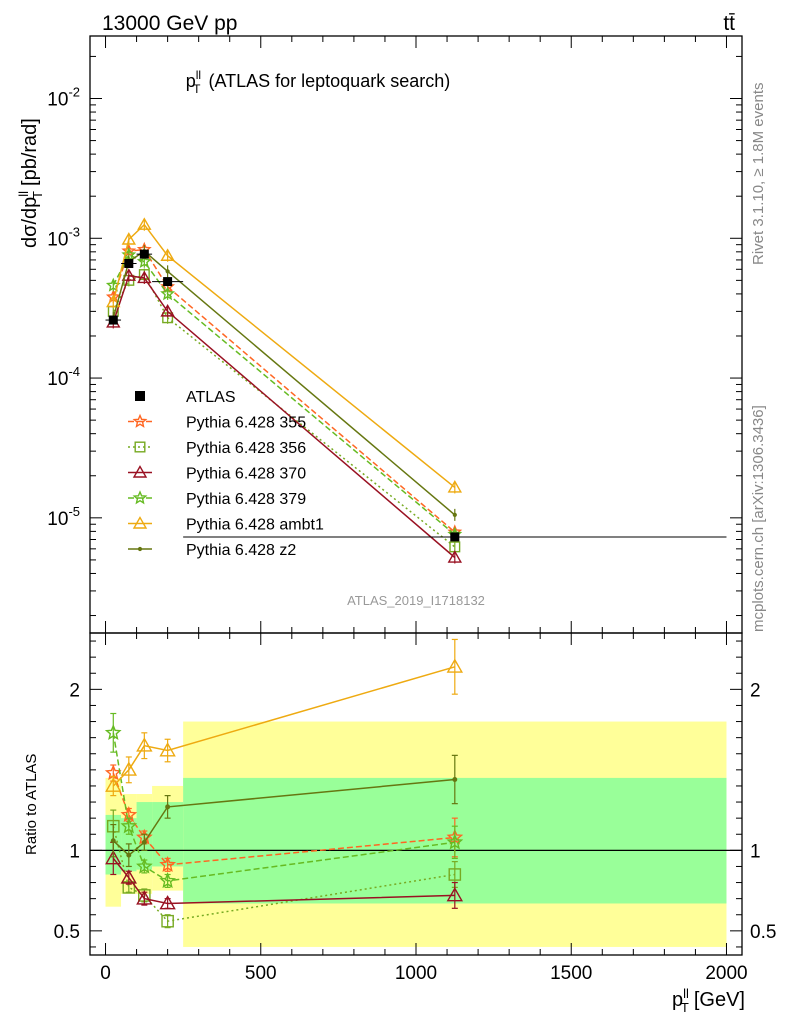 This screenshot has height=1024, width=786. What do you see at coordinates (30, 183) in the screenshot?
I see `y-axis-label: dσ/dpllT[pb/rad]` at bounding box center [30, 183].